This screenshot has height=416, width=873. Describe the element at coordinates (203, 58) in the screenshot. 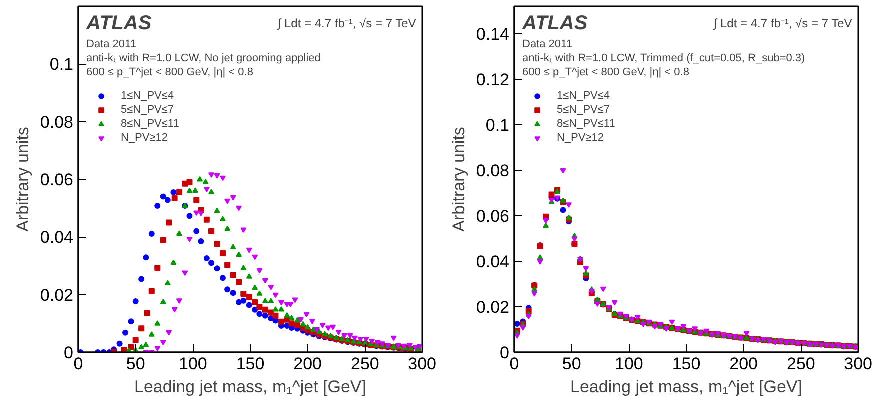

I see `annotation: anti-kₜ with R=1.0 LCW, No jet grooming applied` at that location.